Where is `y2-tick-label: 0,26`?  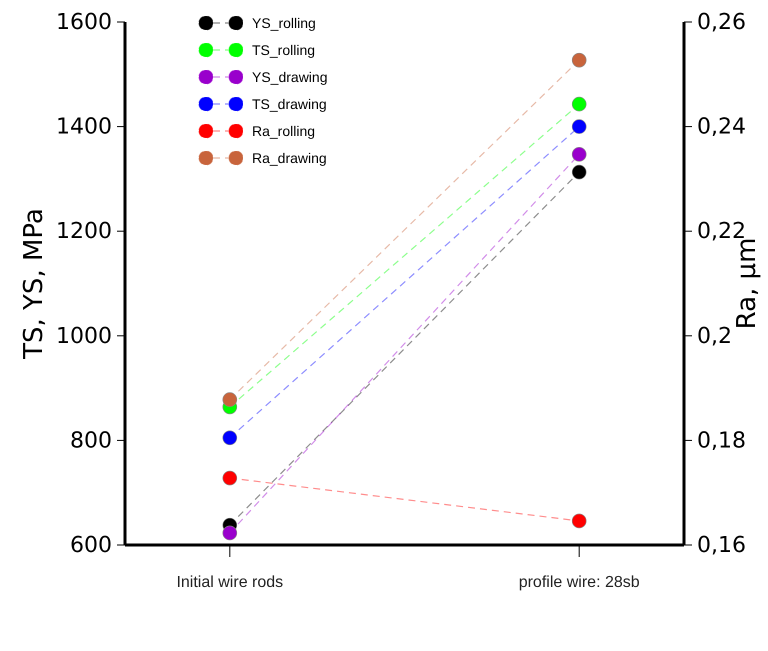 y2-tick-label: 0,26 is located at coordinates (721, 23).